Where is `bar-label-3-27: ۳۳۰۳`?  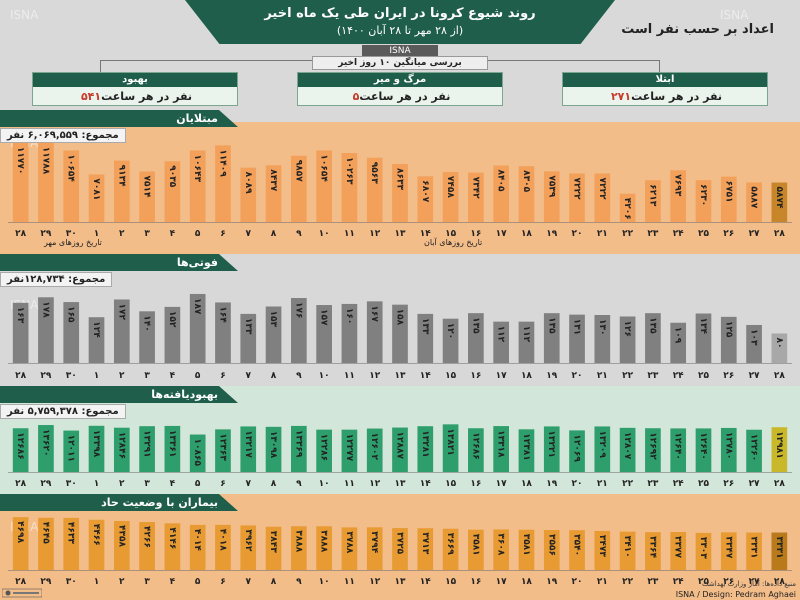 bar-label-3-27: ۳۳۰۳ is located at coordinates (703, 548).